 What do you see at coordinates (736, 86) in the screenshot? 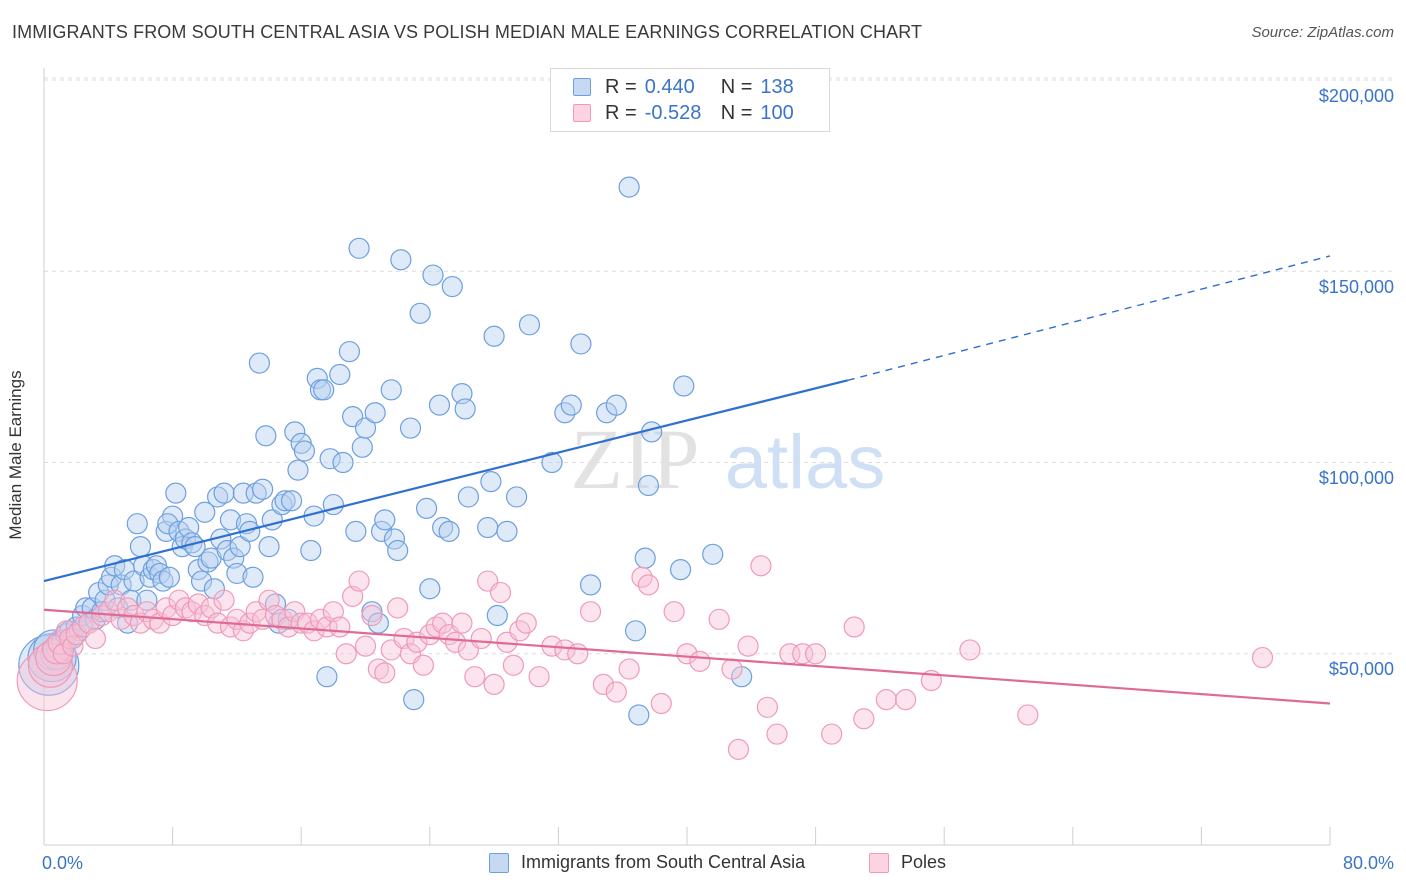
I see `legend-n-label: N =` at bounding box center [736, 86].